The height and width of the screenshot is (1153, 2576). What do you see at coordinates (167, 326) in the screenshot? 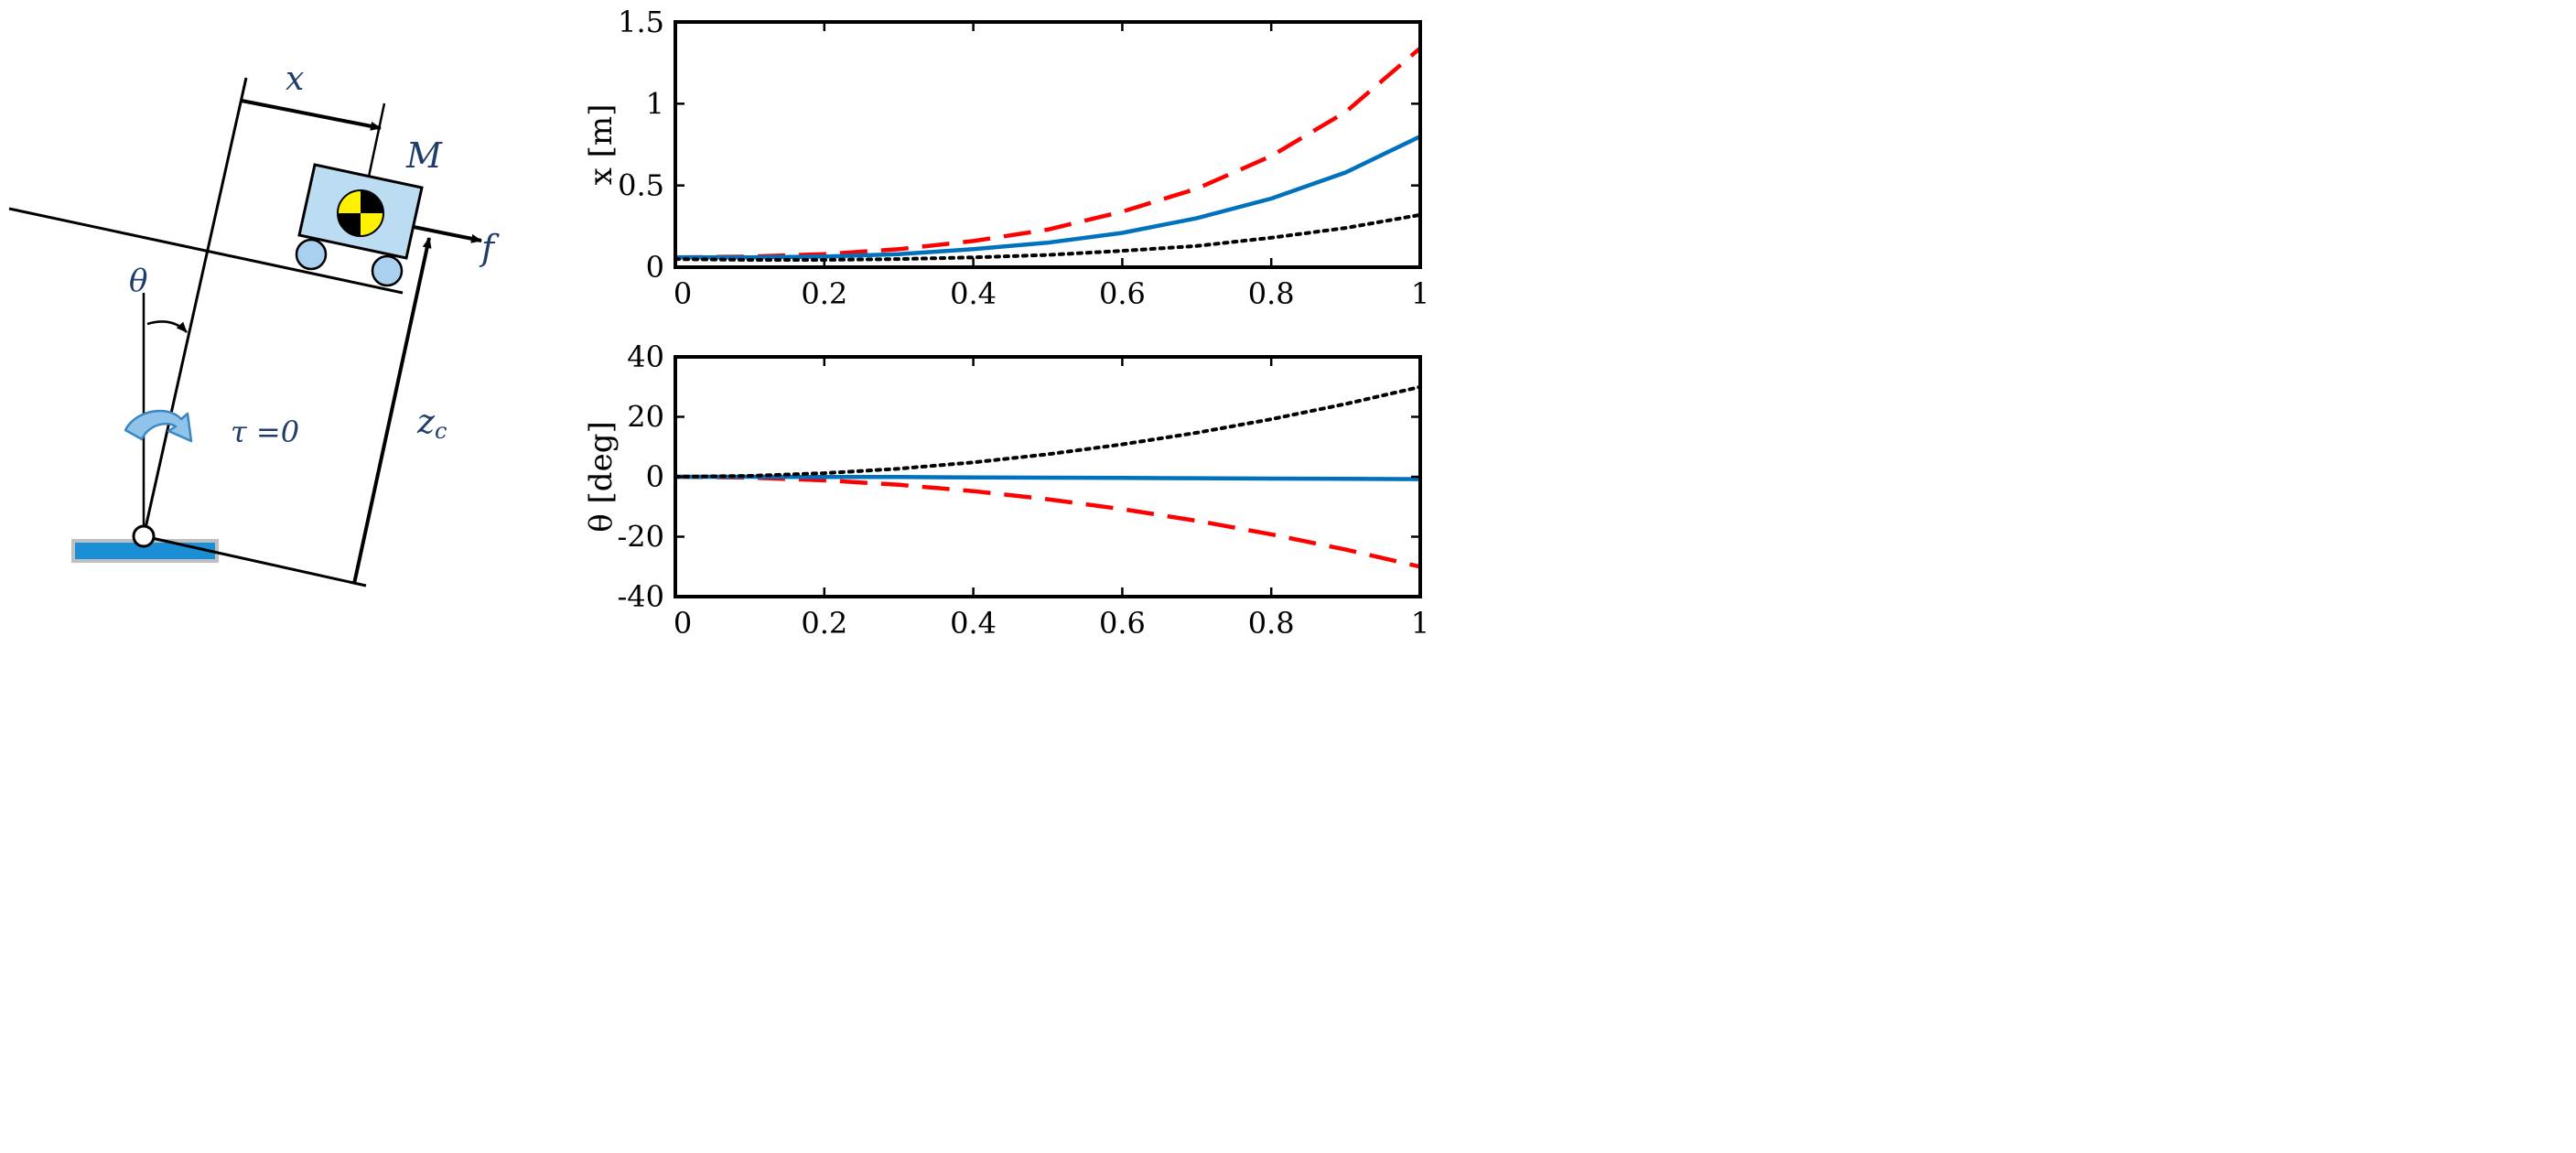
I see `theta-angle-arc` at bounding box center [167, 326].